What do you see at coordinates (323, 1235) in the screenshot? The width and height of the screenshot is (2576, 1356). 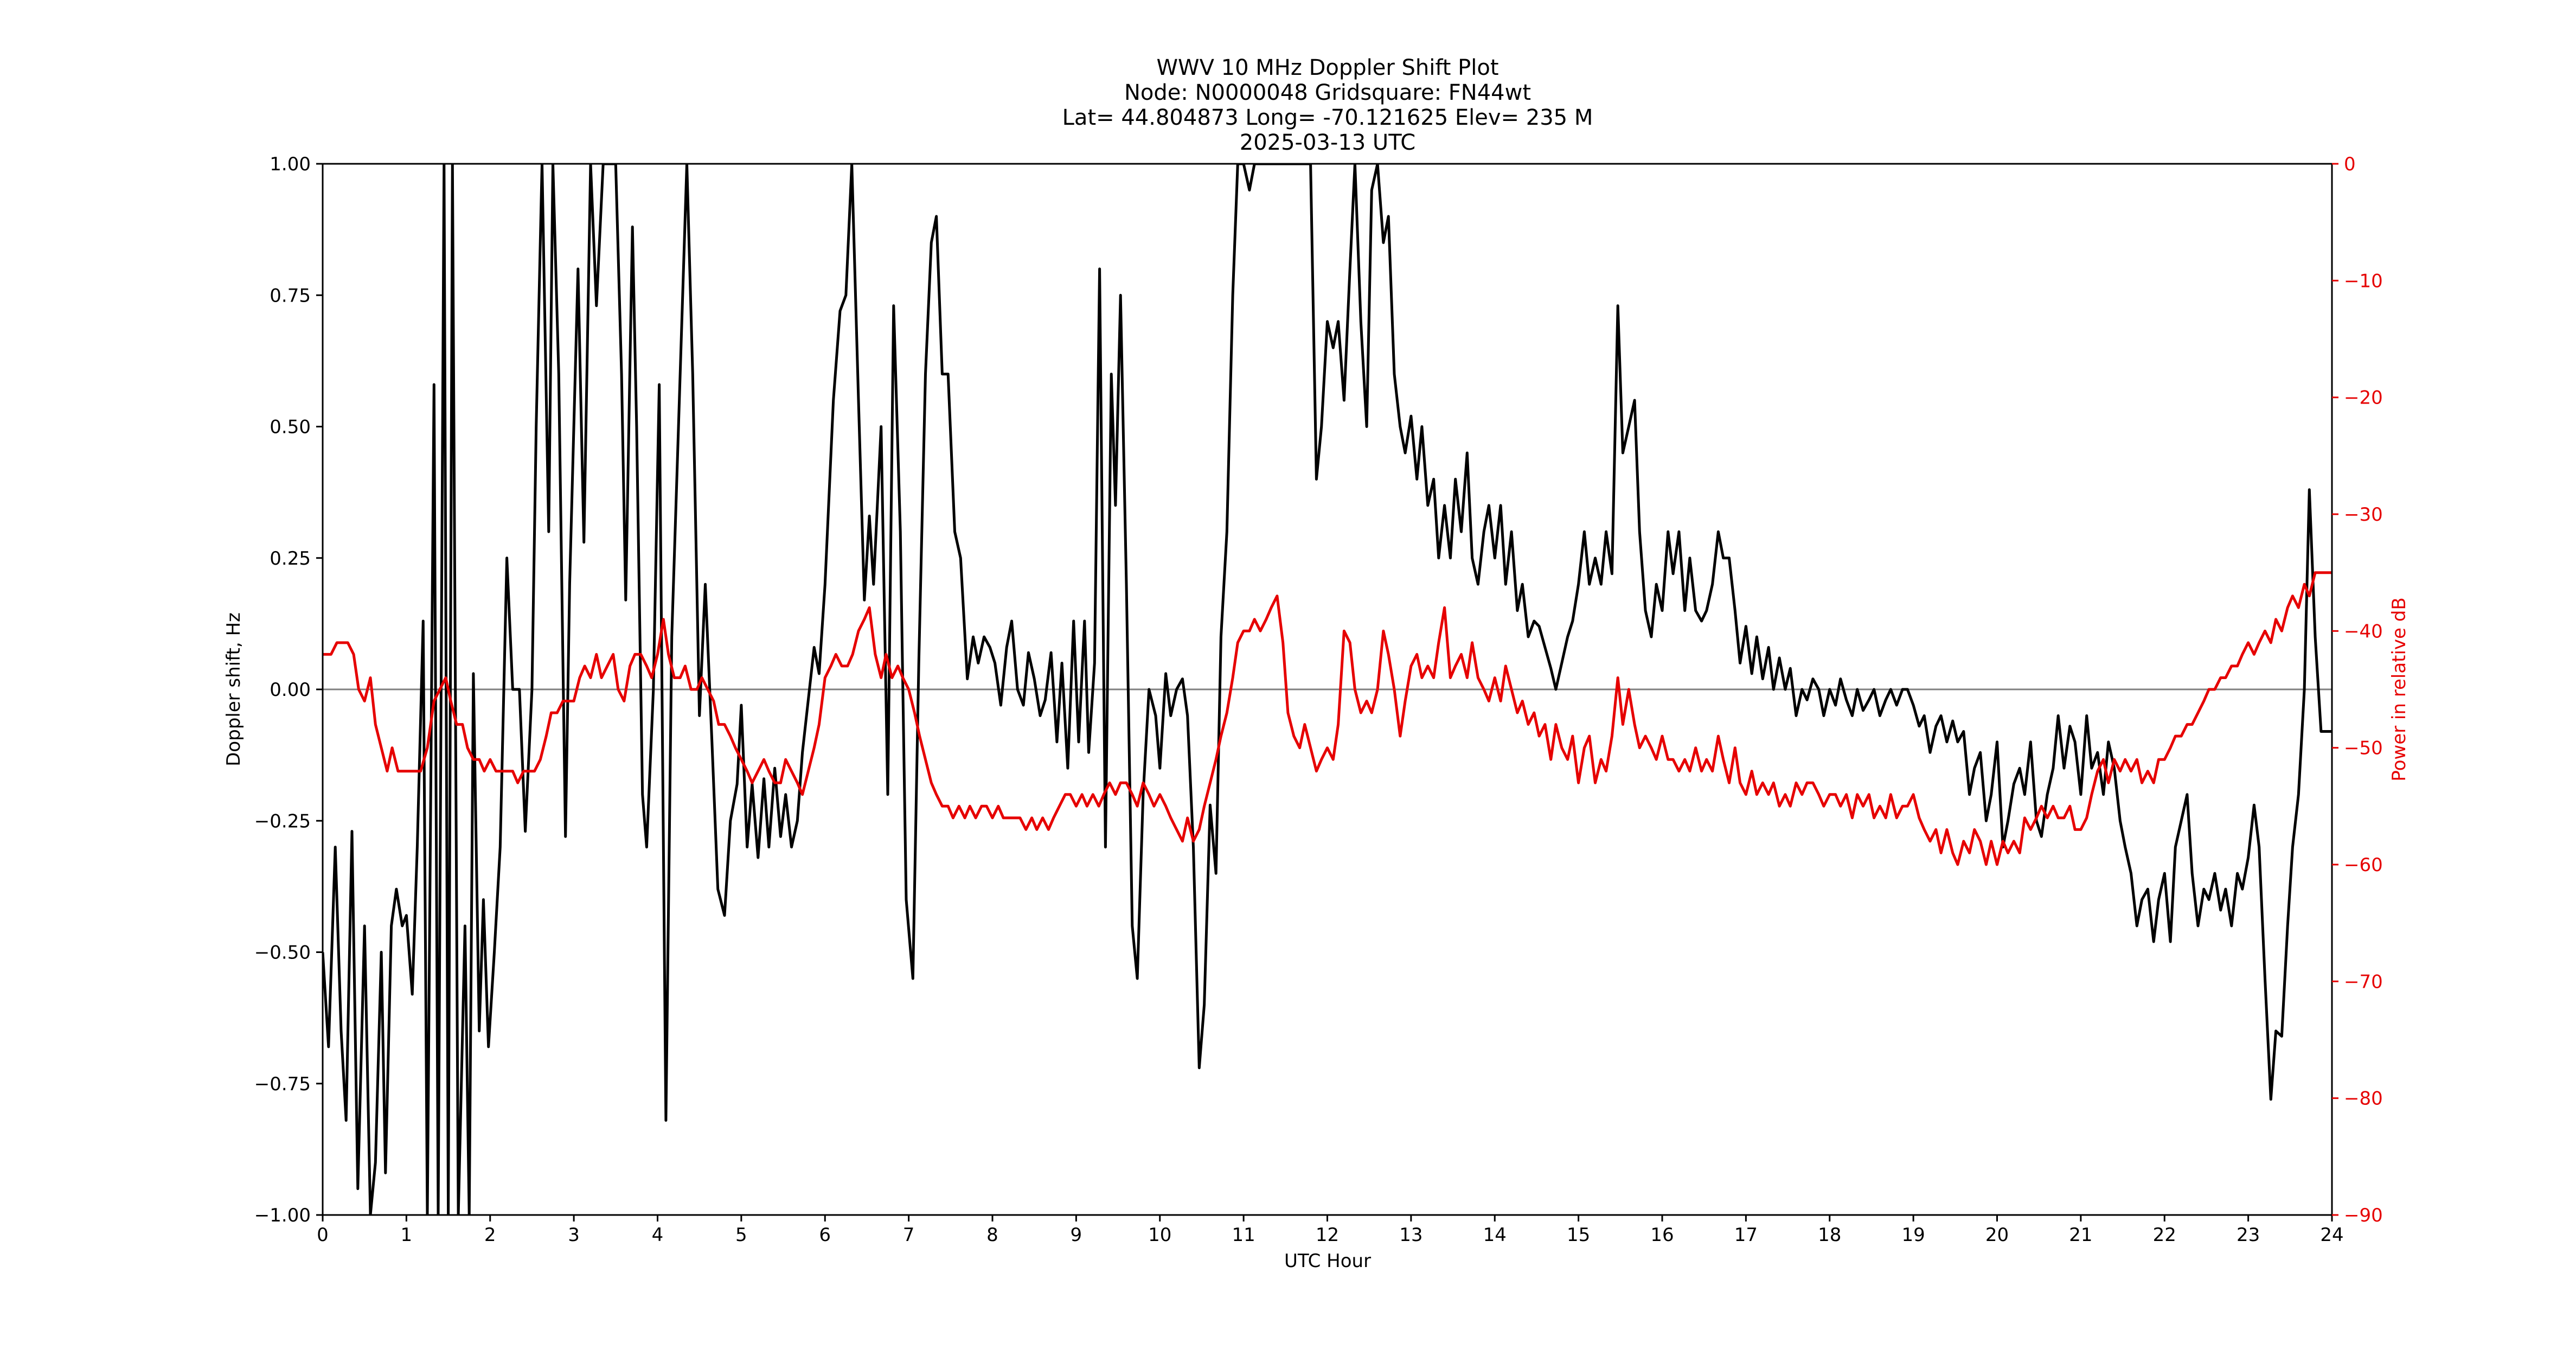 I see `x-tick-label: 0` at bounding box center [323, 1235].